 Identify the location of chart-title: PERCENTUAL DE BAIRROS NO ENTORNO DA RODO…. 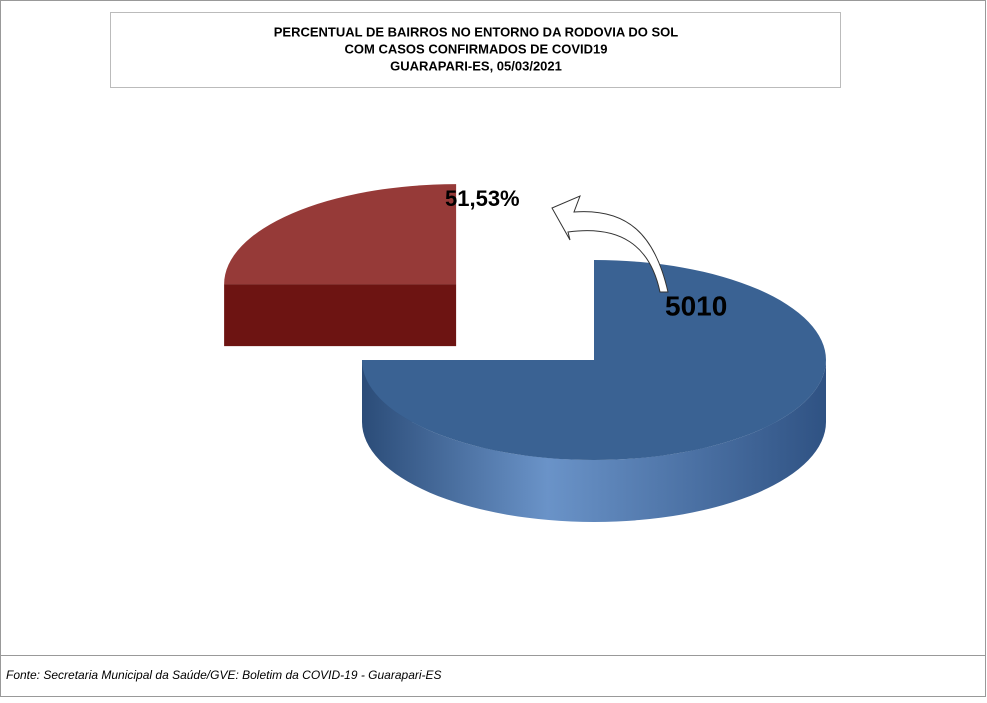
(476, 31).